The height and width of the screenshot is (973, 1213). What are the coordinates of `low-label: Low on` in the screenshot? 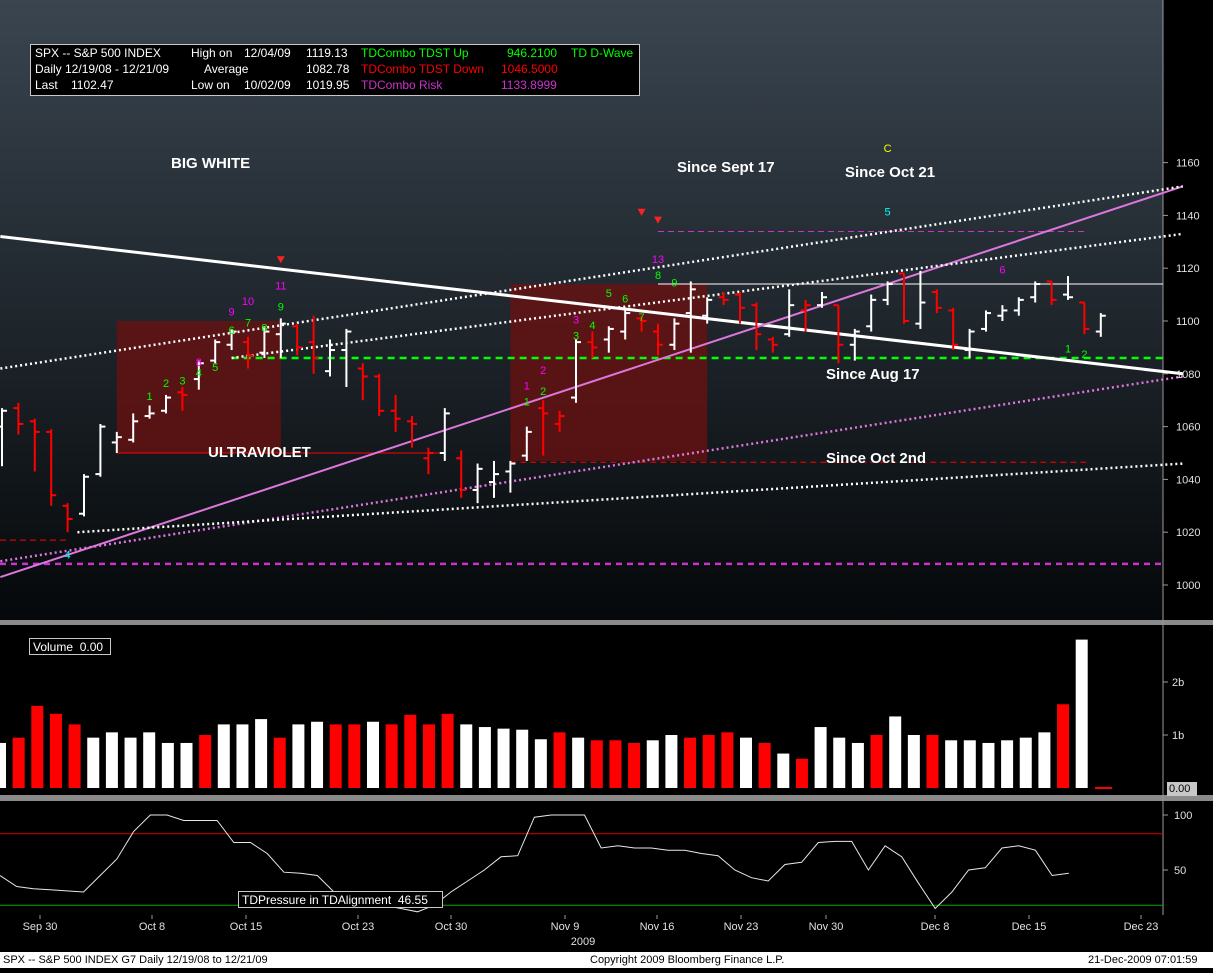 It's located at (210, 85).